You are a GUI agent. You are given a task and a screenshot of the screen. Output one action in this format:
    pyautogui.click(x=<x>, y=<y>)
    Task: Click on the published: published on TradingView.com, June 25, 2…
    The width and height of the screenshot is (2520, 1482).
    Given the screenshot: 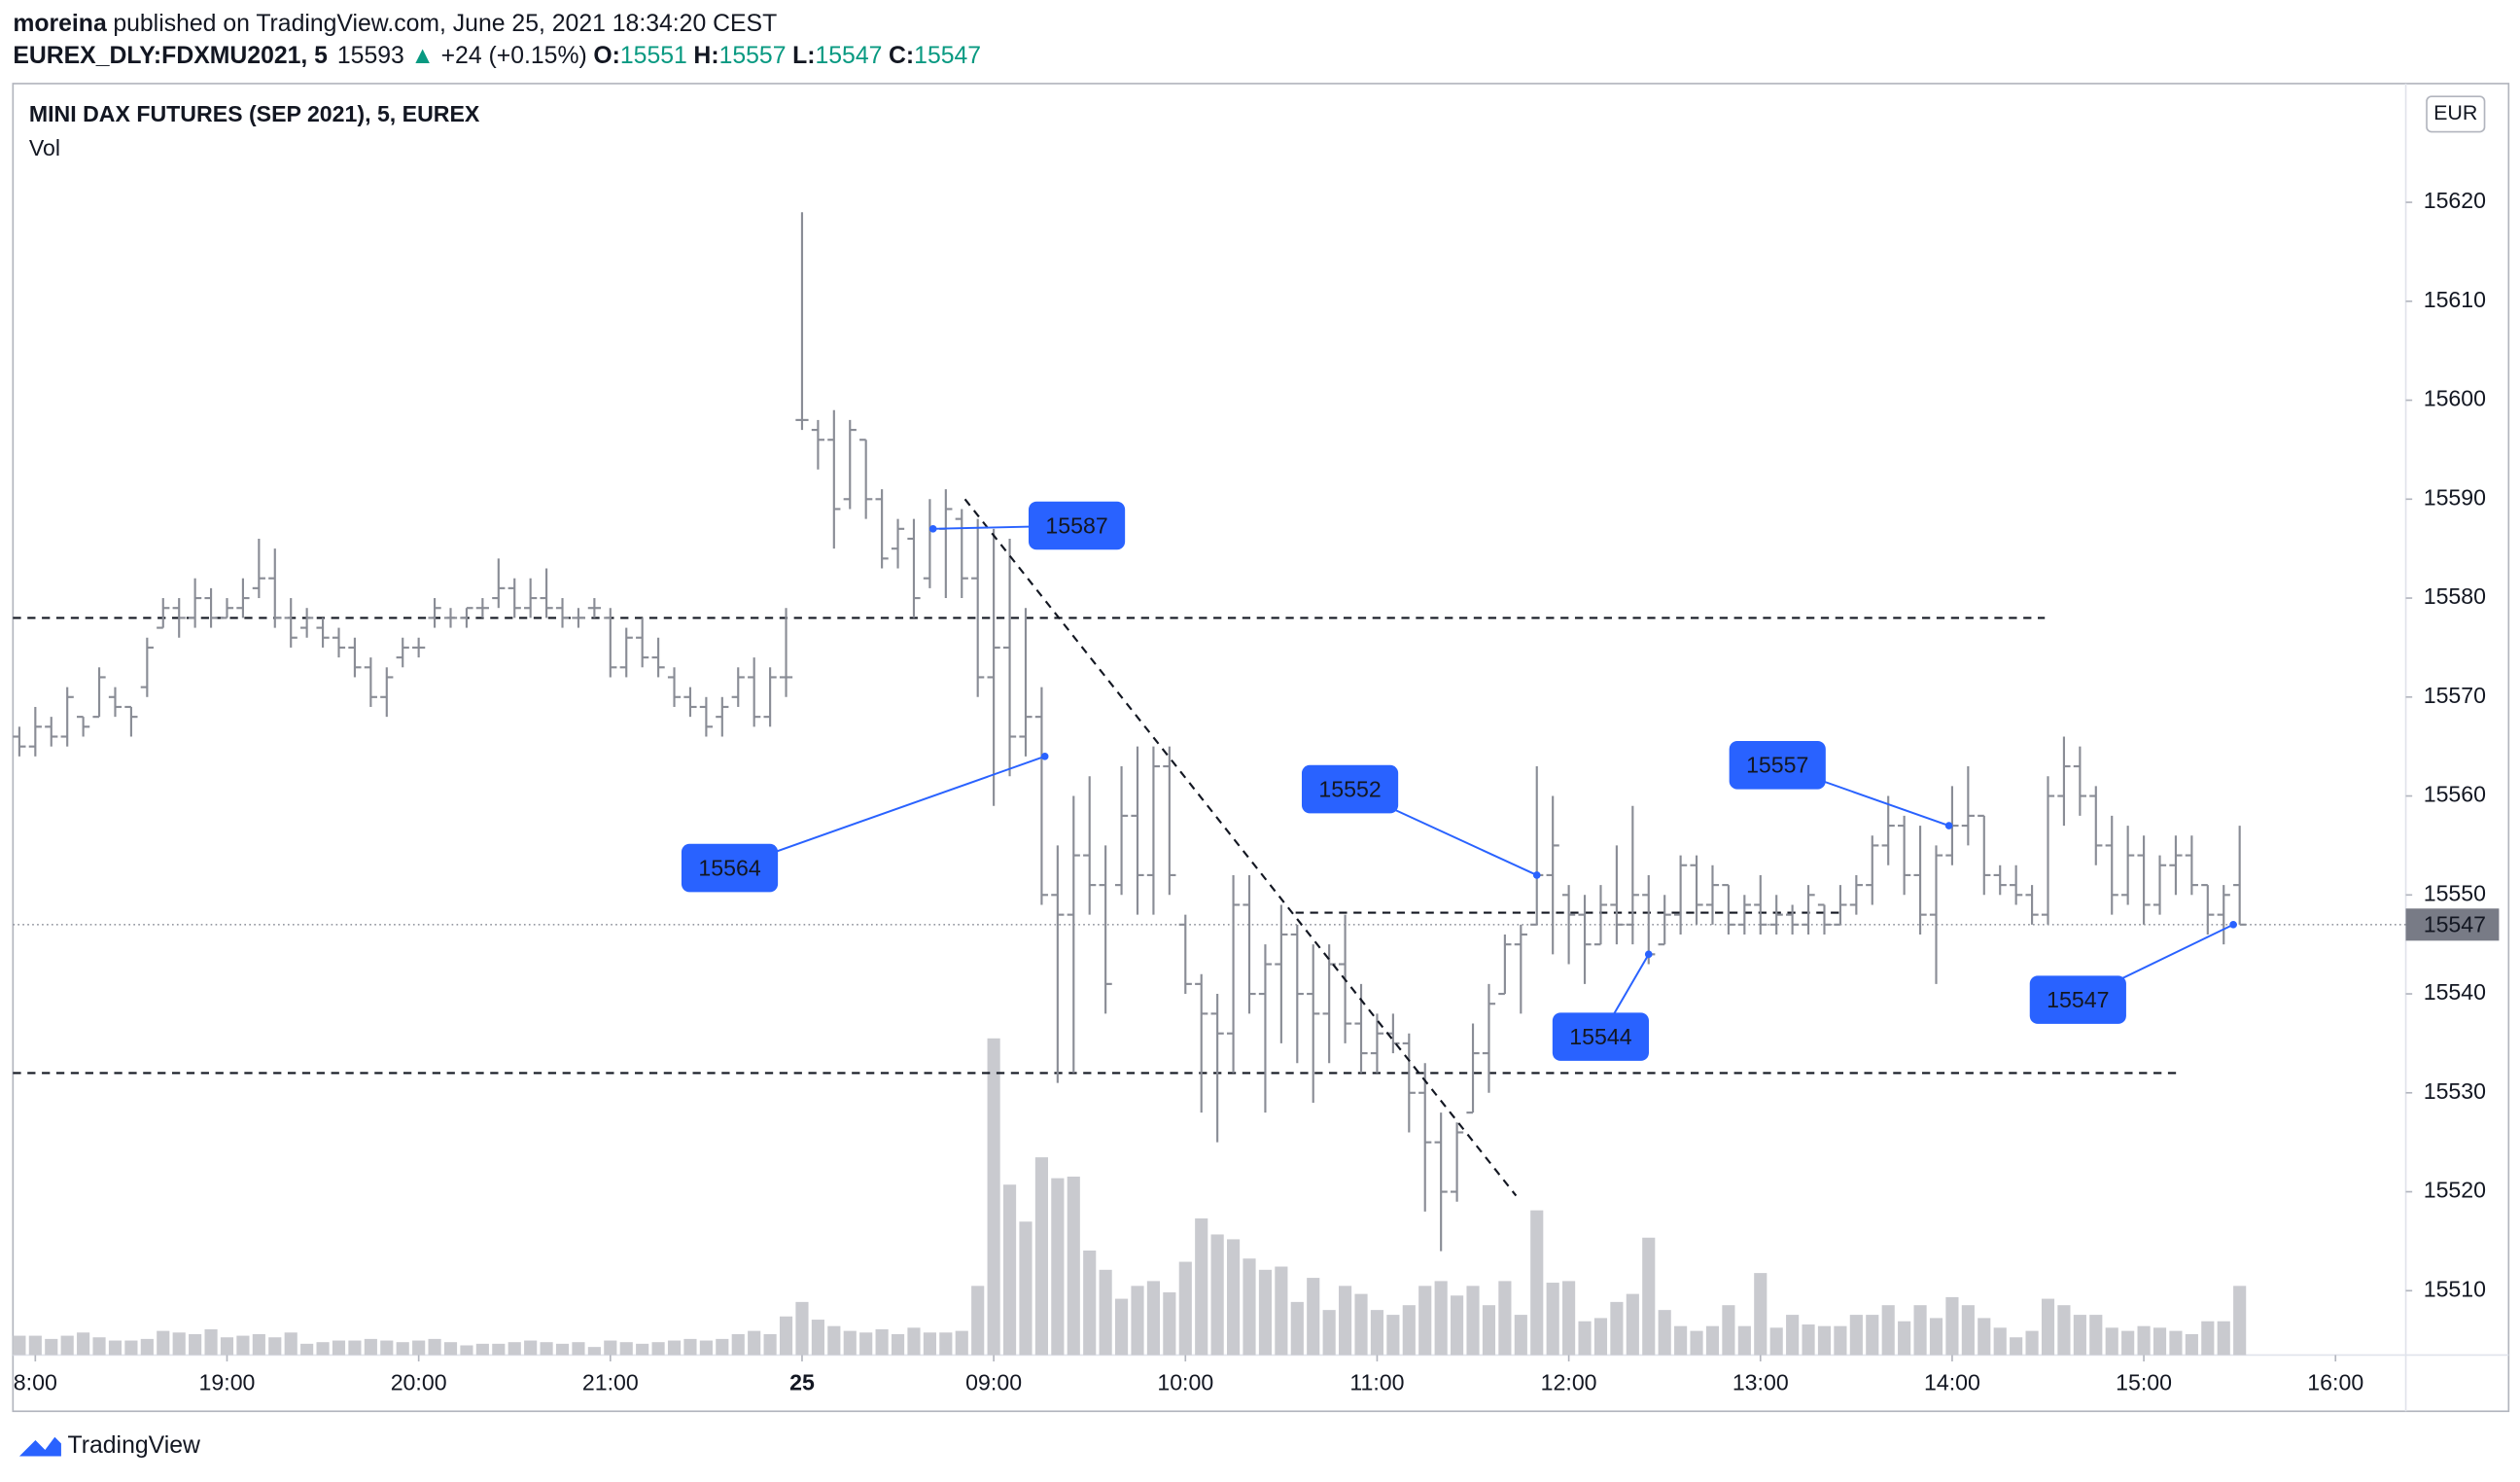 What is the action you would take?
    pyautogui.click(x=445, y=23)
    